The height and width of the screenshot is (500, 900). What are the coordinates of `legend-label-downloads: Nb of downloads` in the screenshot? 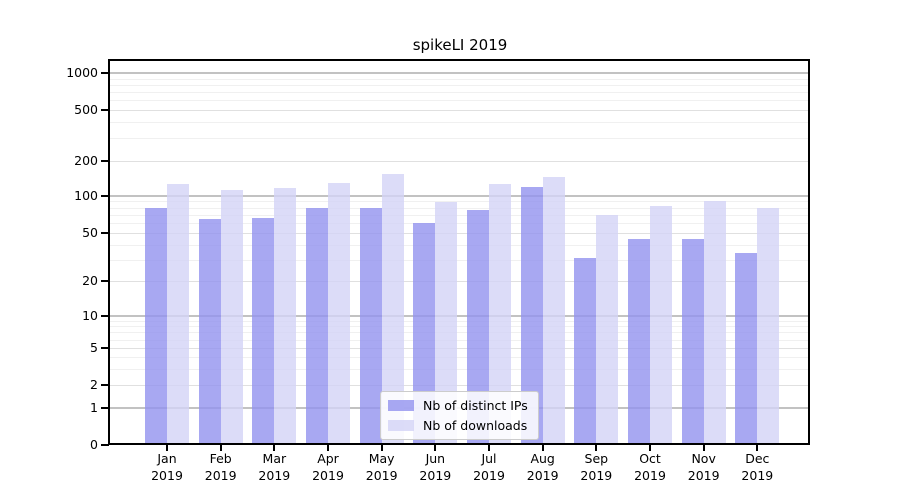 It's located at (475, 425).